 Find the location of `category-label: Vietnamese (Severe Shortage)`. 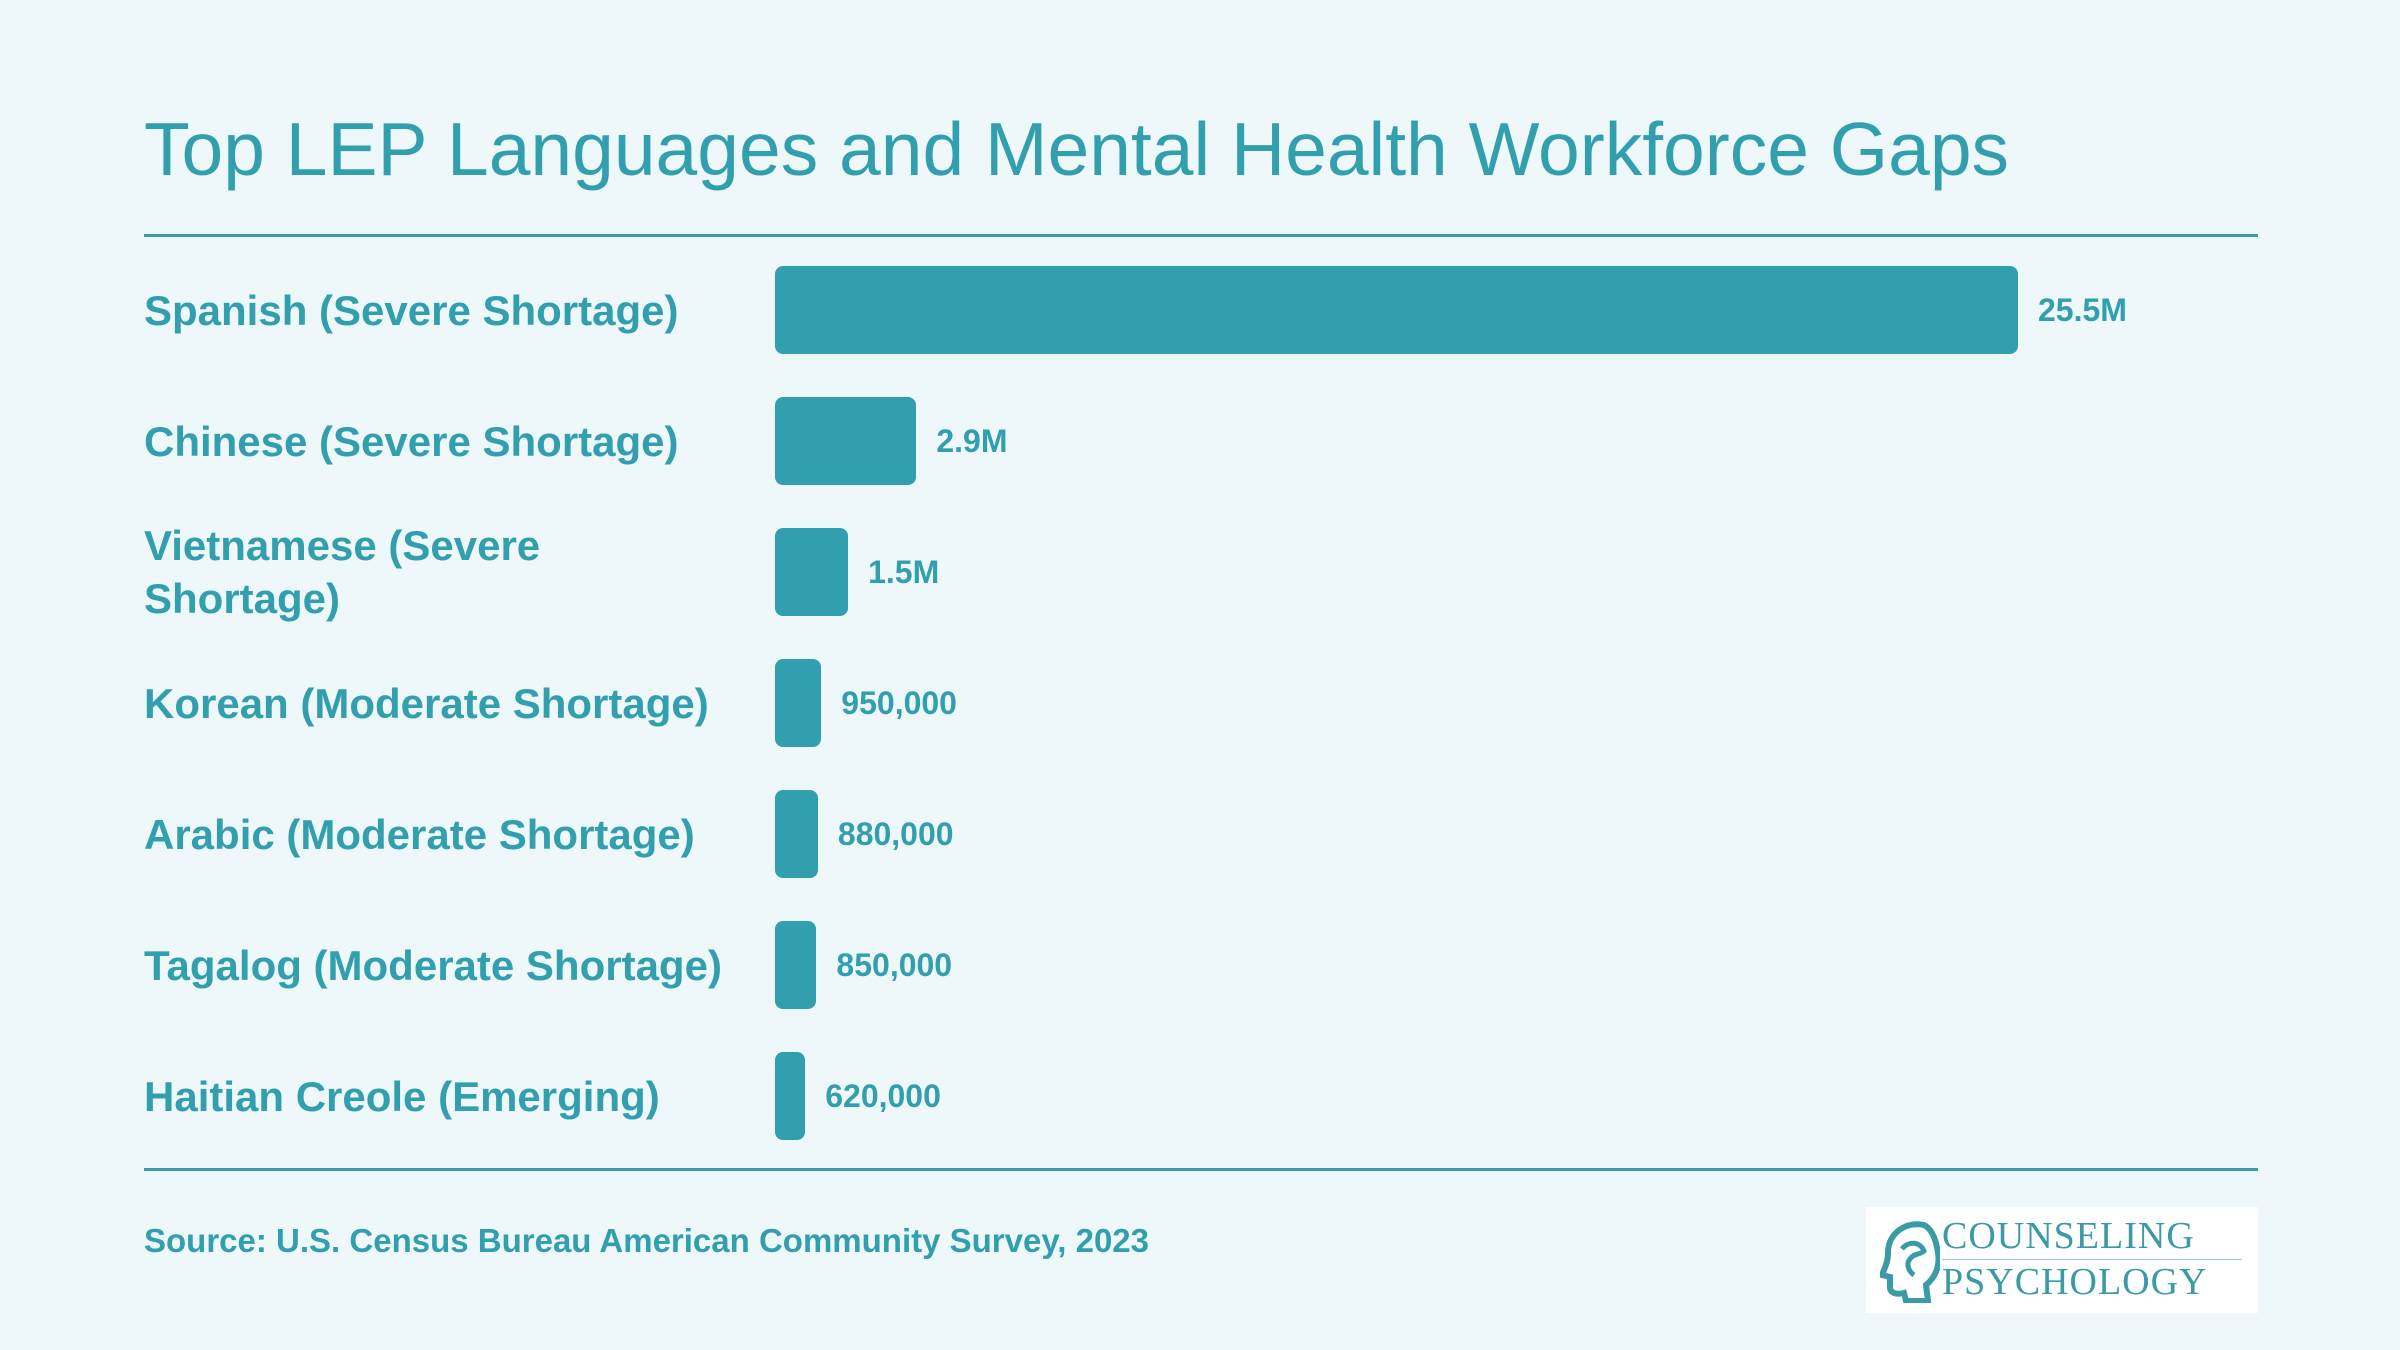

category-label: Vietnamese (Severe Shortage) is located at coordinates (342, 572).